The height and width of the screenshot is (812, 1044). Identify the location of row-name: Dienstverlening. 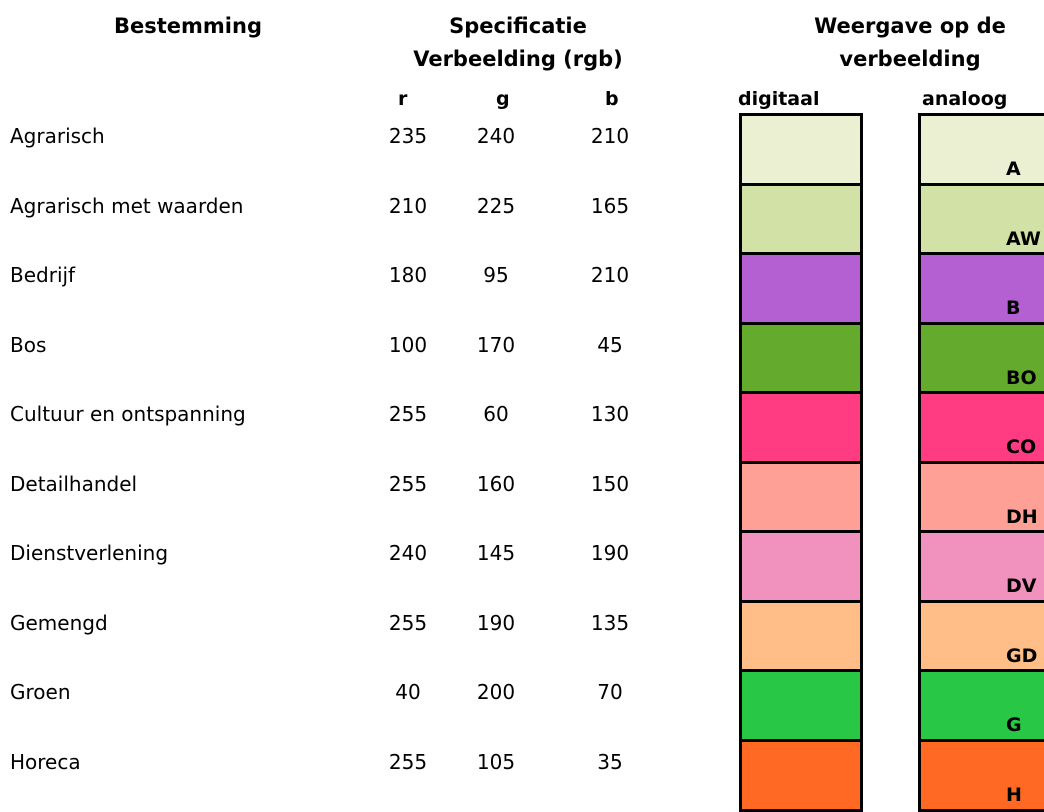
(89, 553).